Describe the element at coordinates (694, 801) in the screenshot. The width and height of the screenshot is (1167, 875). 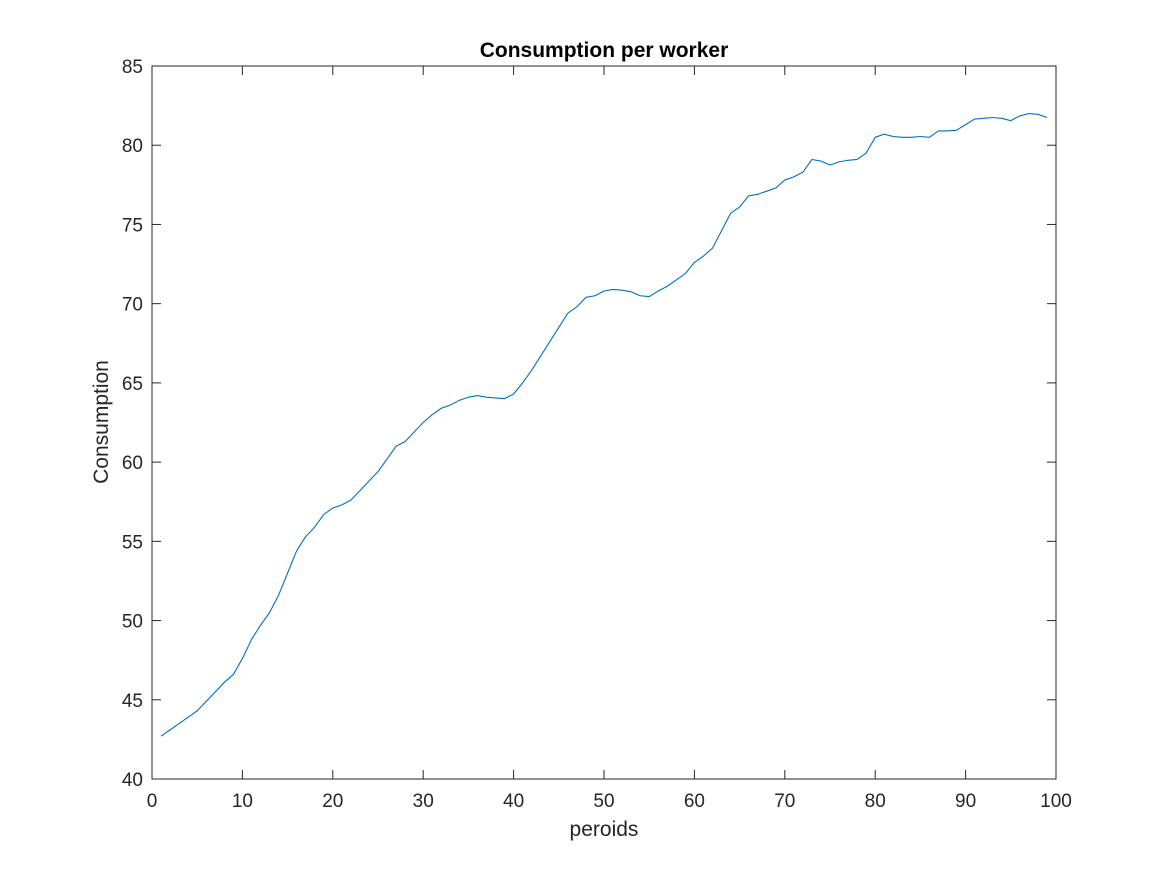
I see `x-tick-label: 60` at that location.